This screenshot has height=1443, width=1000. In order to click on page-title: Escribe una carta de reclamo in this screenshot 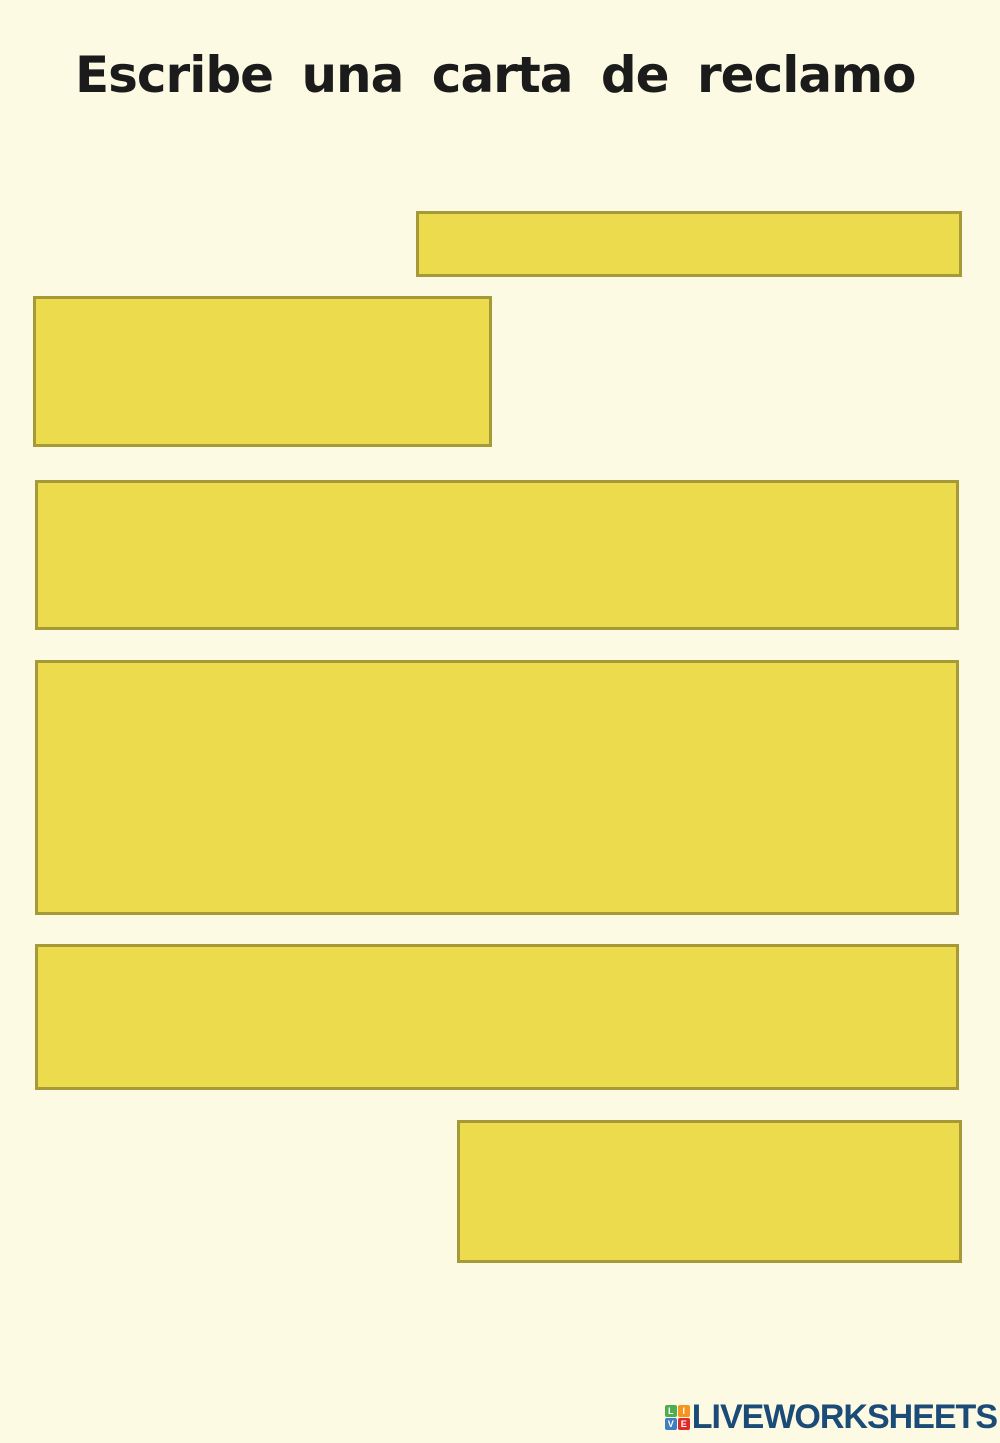, I will do `click(496, 75)`.